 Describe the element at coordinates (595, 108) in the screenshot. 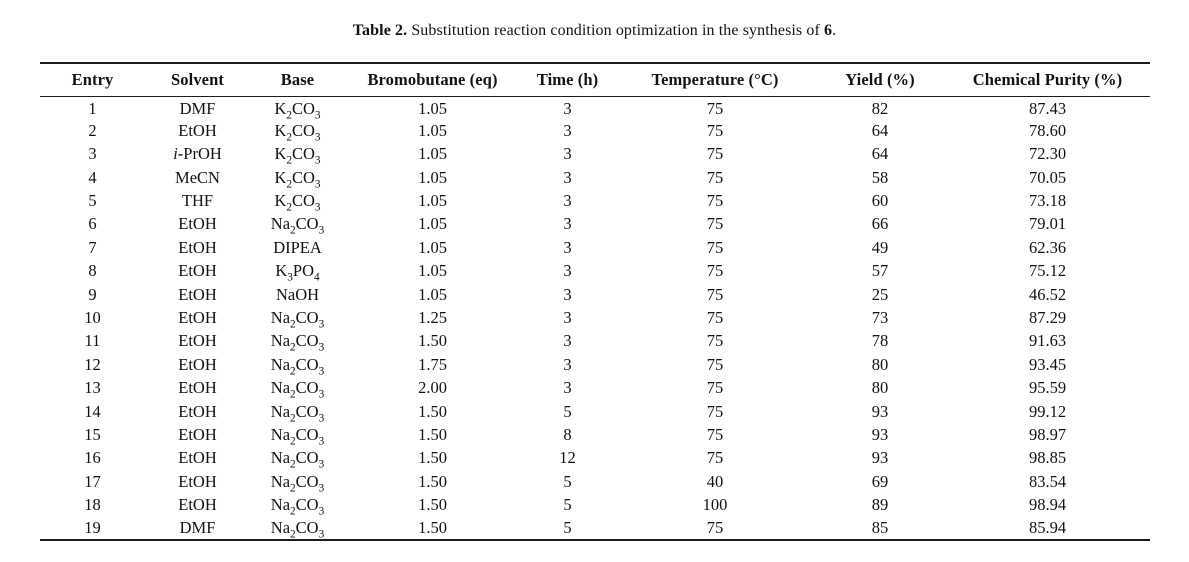

I see `table-row: 1 DMF K2CO3 1.05 3 75 82 87.43` at that location.